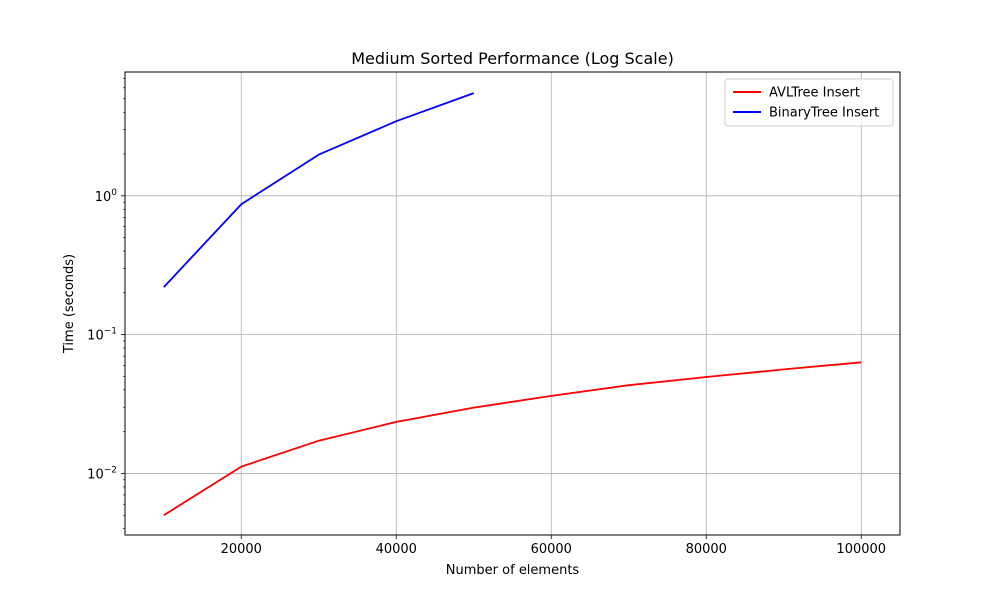 The height and width of the screenshot is (600, 1000). Describe the element at coordinates (551, 549) in the screenshot. I see `x-tick-label: 60000` at that location.